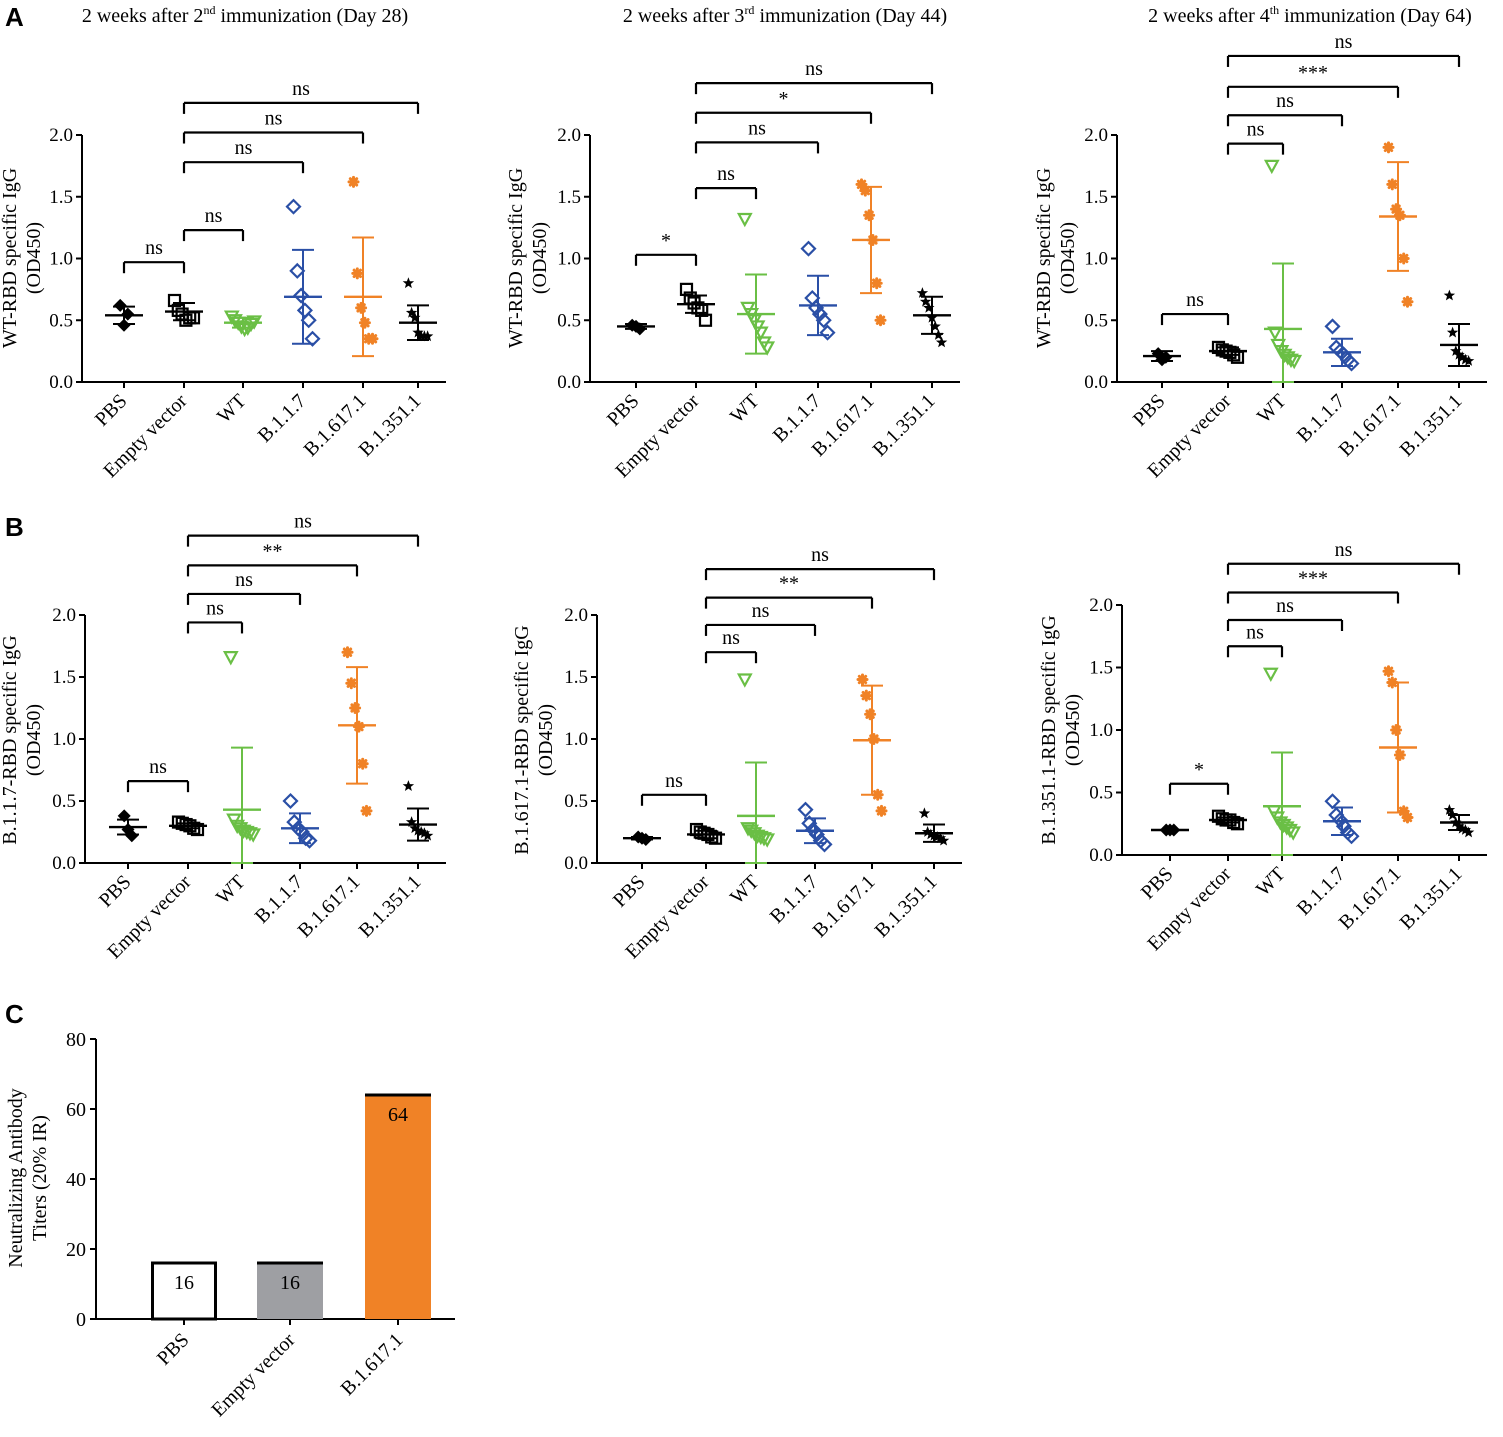 Image resolution: width=1503 pixels, height=1437 pixels. I want to click on bar-value-label: 64, so click(398, 1115).